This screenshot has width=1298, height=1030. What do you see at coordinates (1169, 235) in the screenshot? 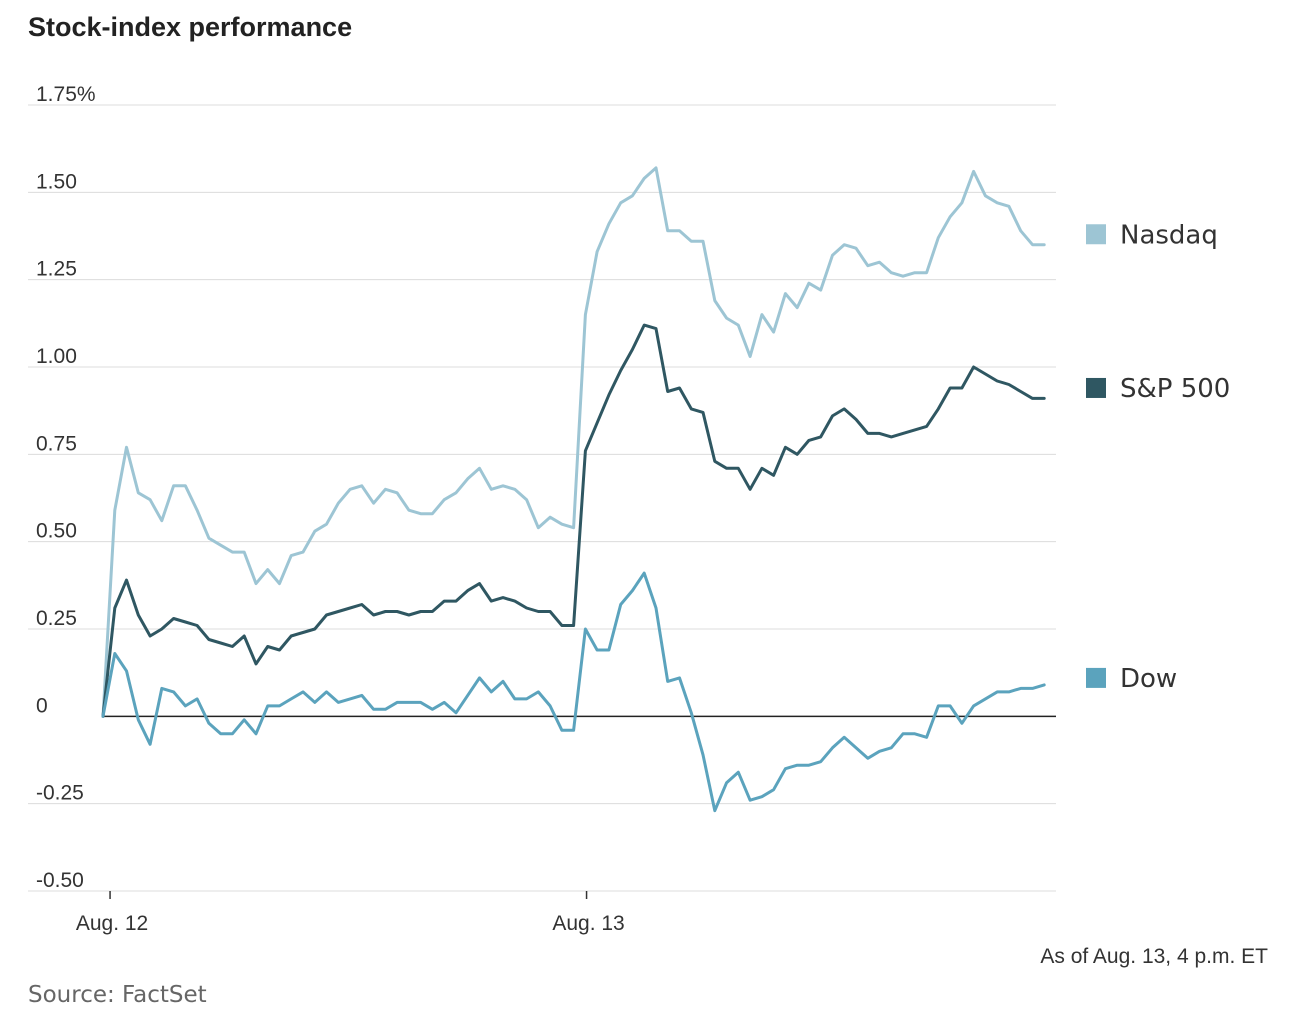
I see `legend-label: Nasdaq` at bounding box center [1169, 235].